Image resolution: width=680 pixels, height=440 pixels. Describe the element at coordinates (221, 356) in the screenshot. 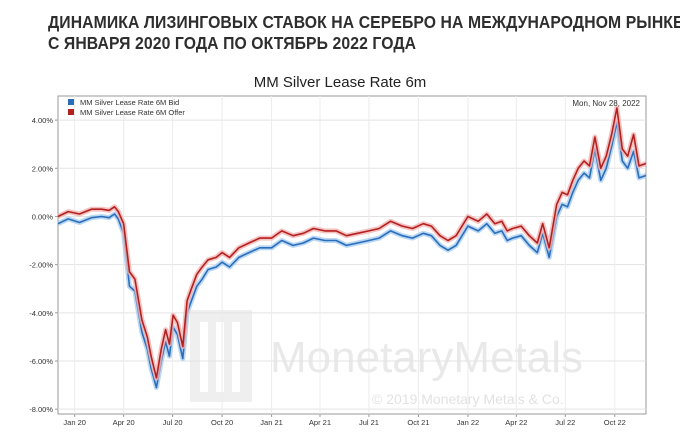

I see `brand-logo-icon` at that location.